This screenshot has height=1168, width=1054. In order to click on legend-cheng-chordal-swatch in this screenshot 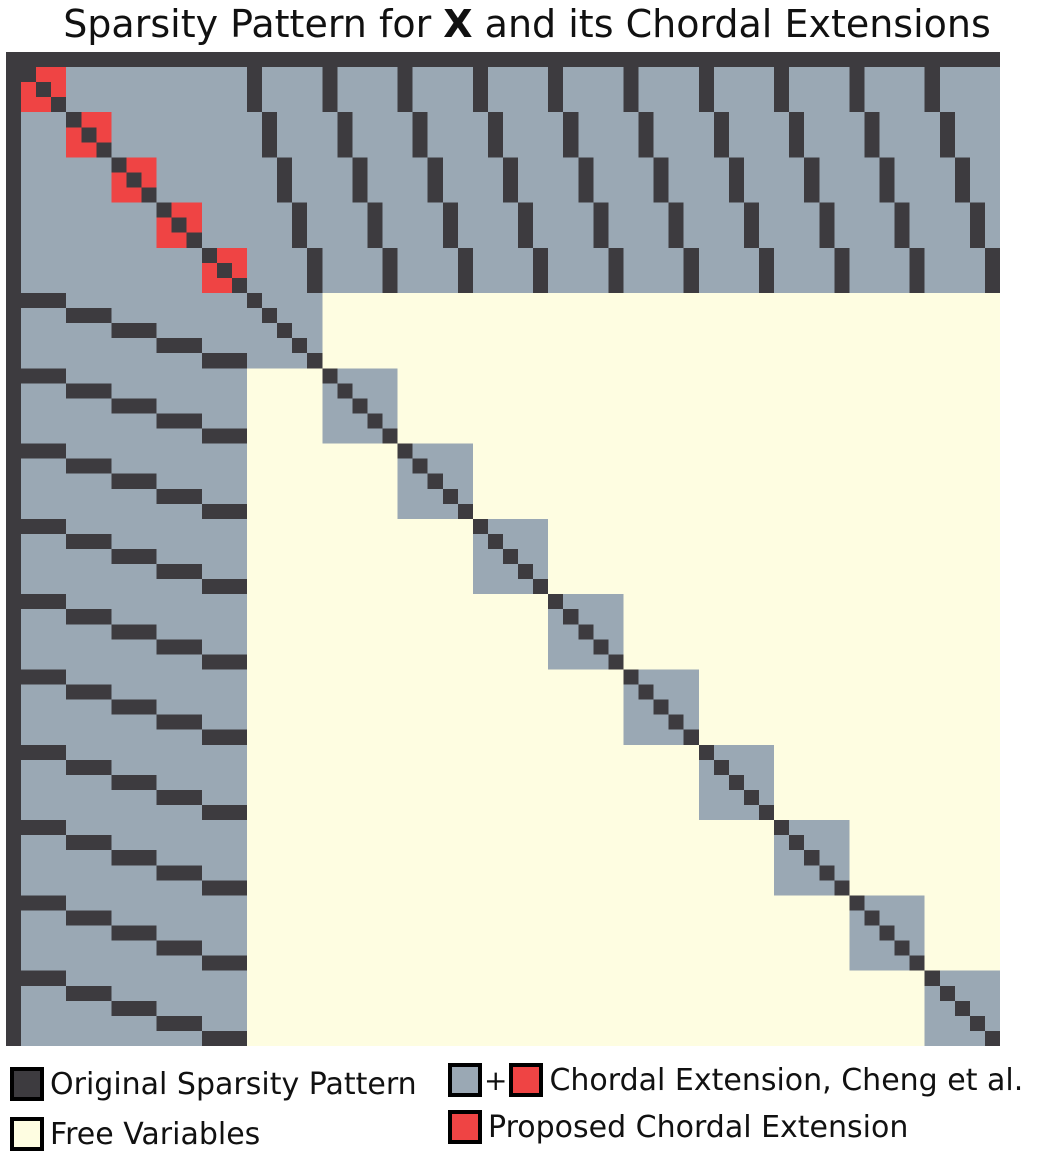, I will do `click(465, 1080)`.